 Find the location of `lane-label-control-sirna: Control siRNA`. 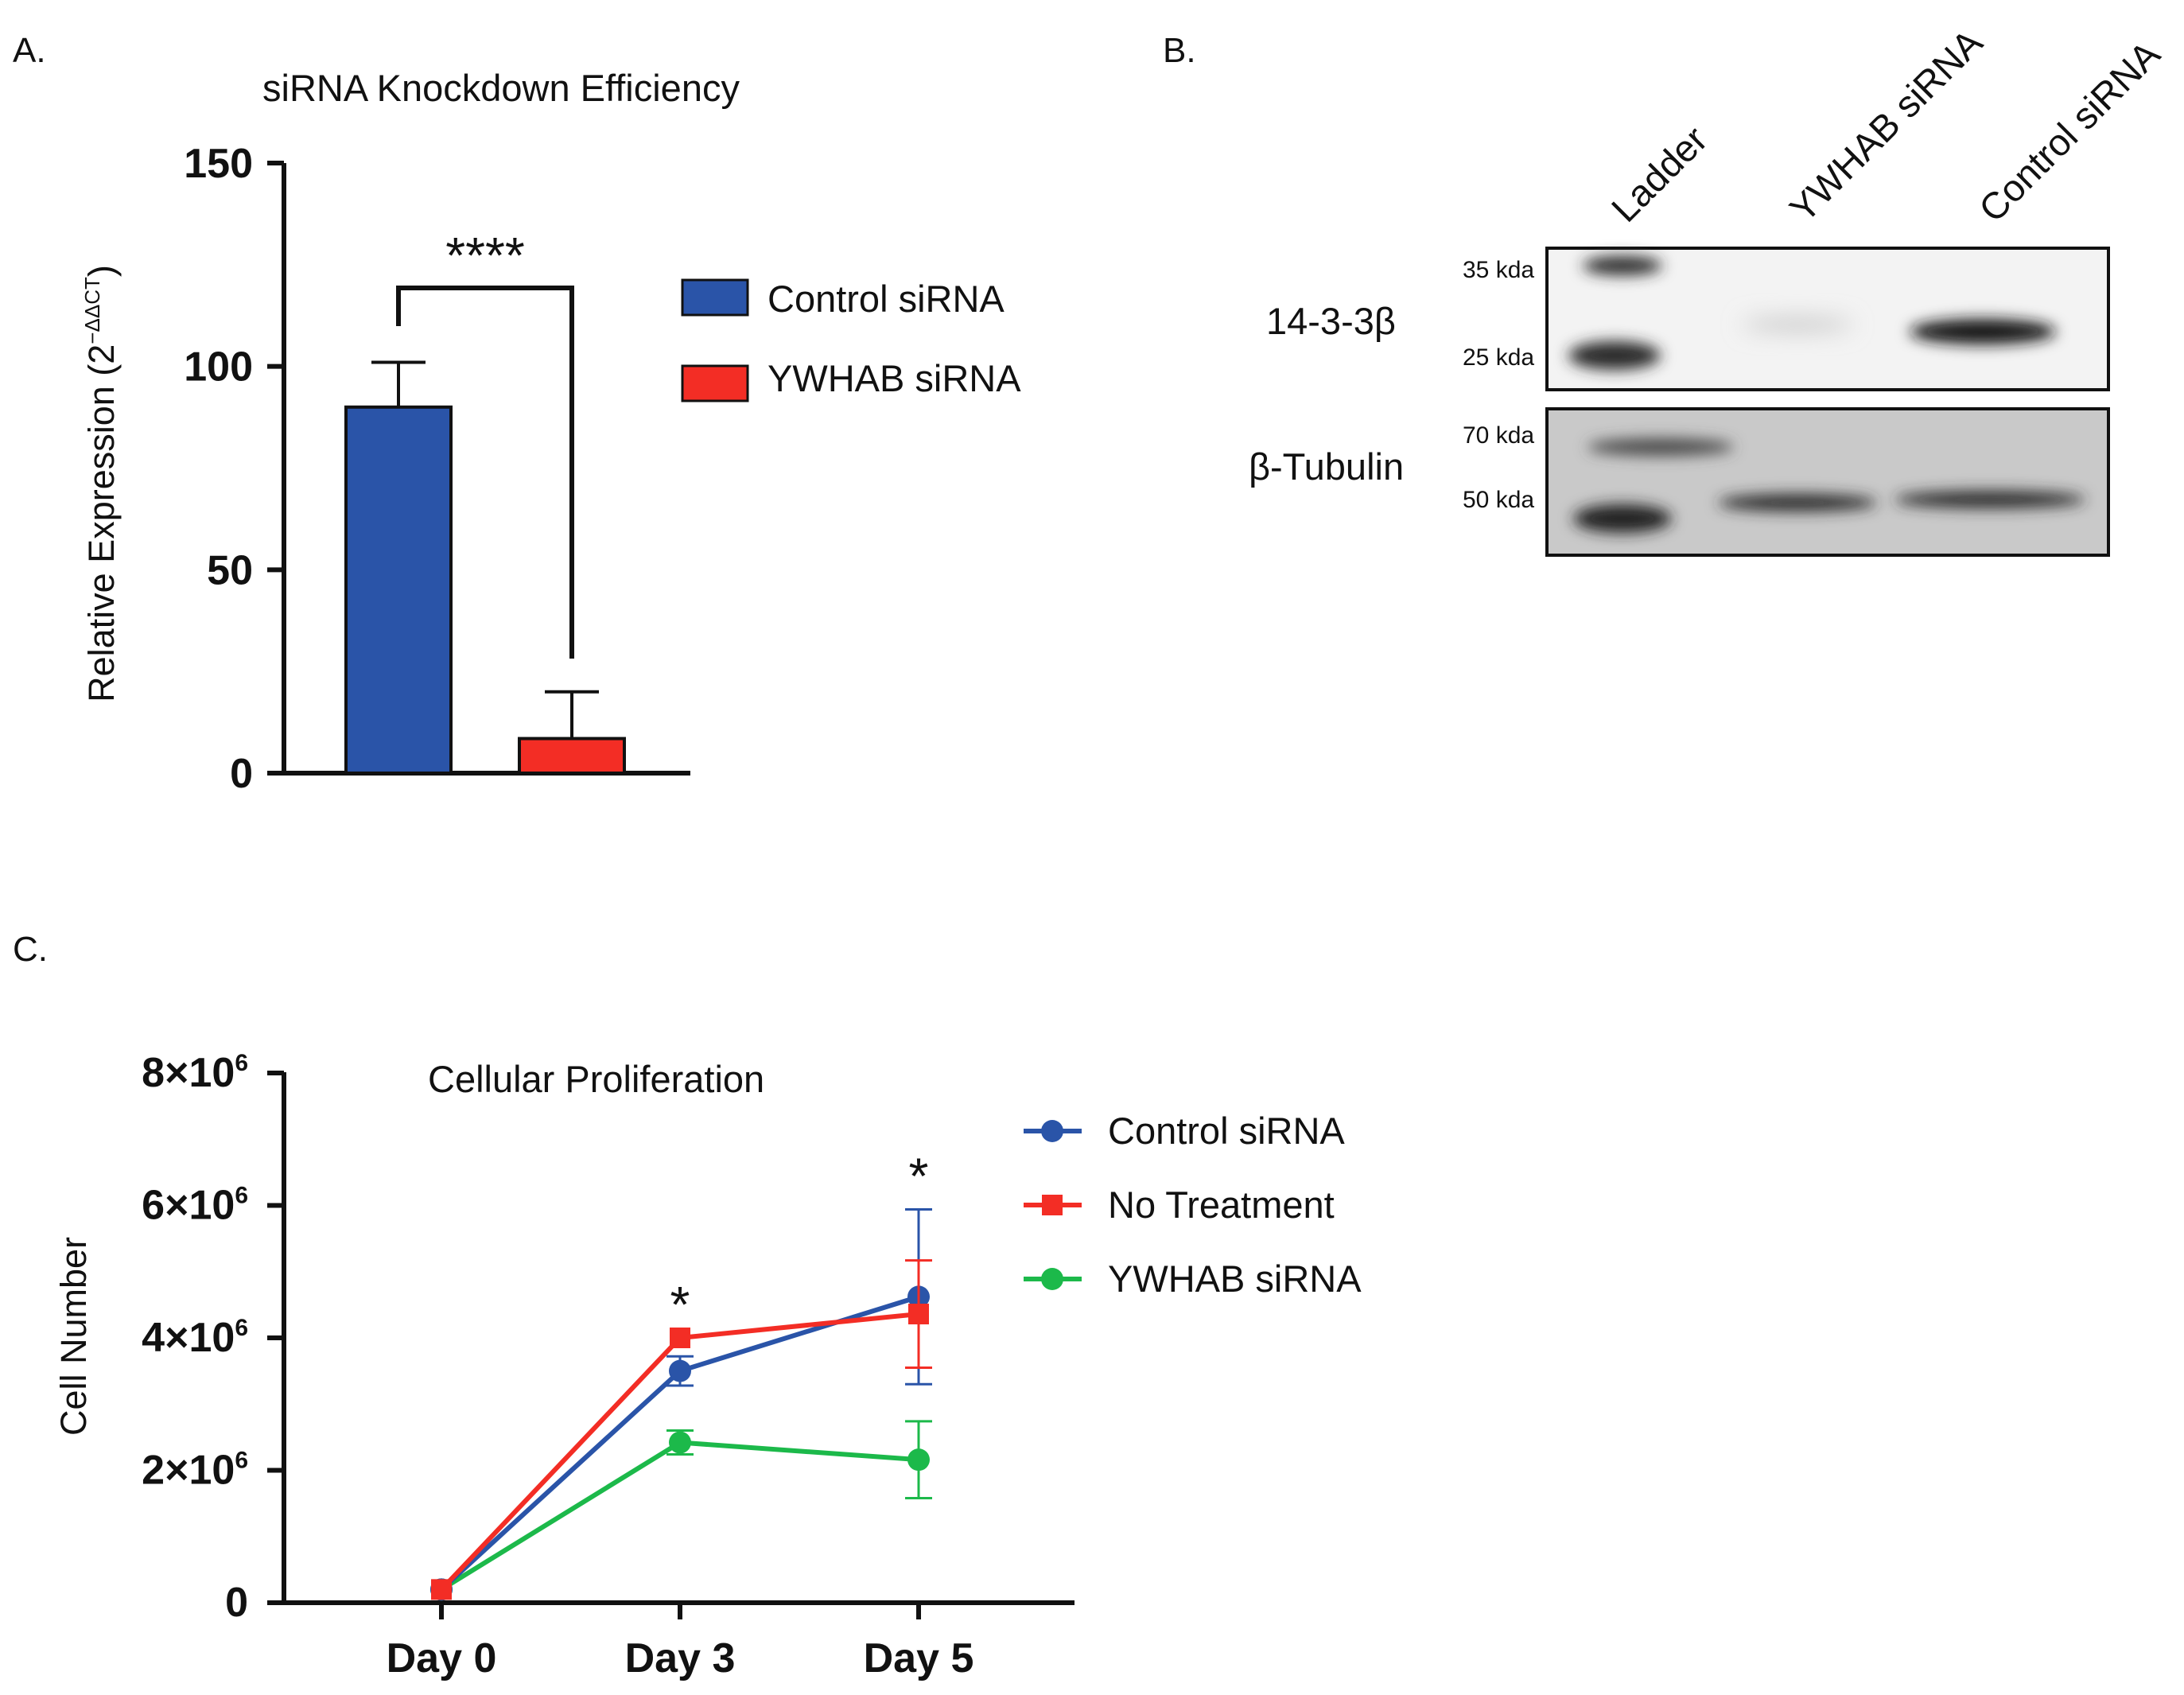

lane-label-control-sirna: Control siRNA is located at coordinates (2069, 131).